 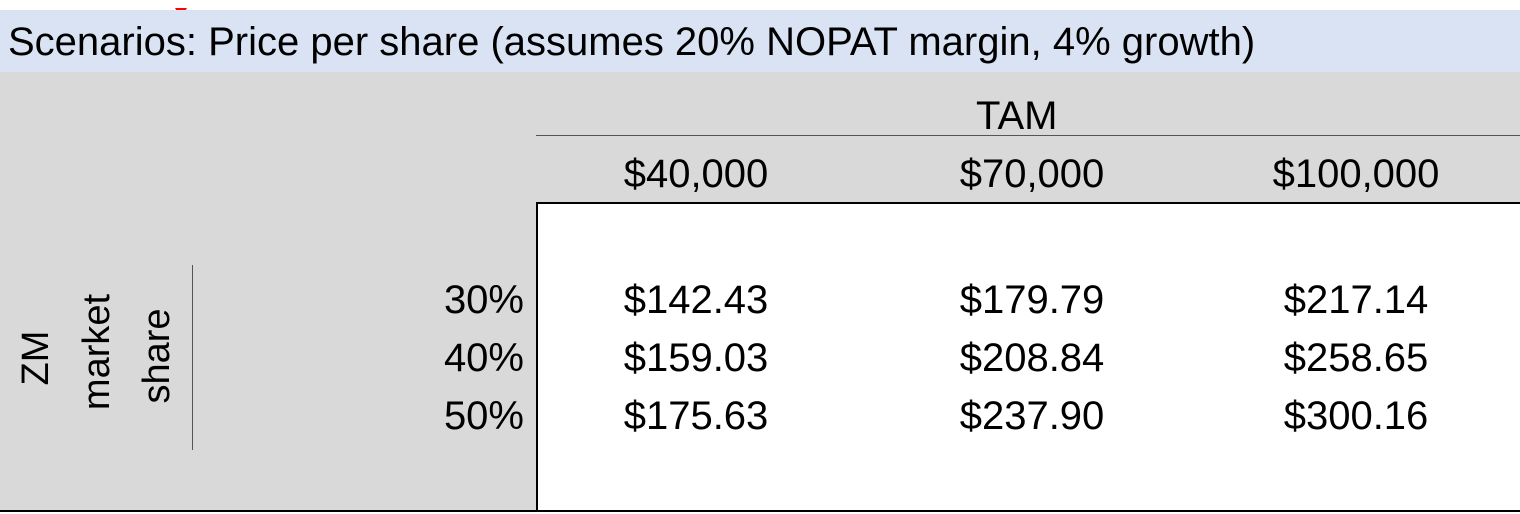 I want to click on column-header: $40,000, so click(x=696, y=174).